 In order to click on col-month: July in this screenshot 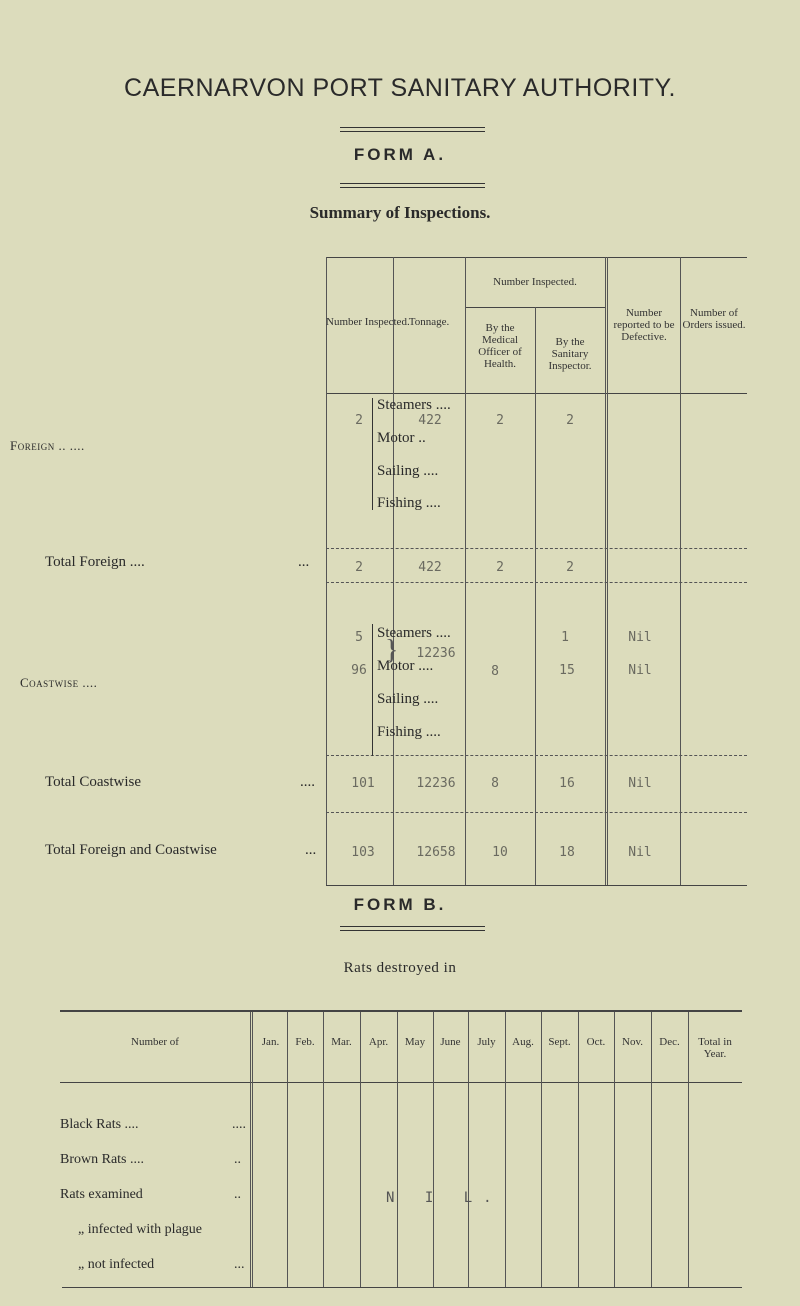, I will do `click(486, 1042)`.